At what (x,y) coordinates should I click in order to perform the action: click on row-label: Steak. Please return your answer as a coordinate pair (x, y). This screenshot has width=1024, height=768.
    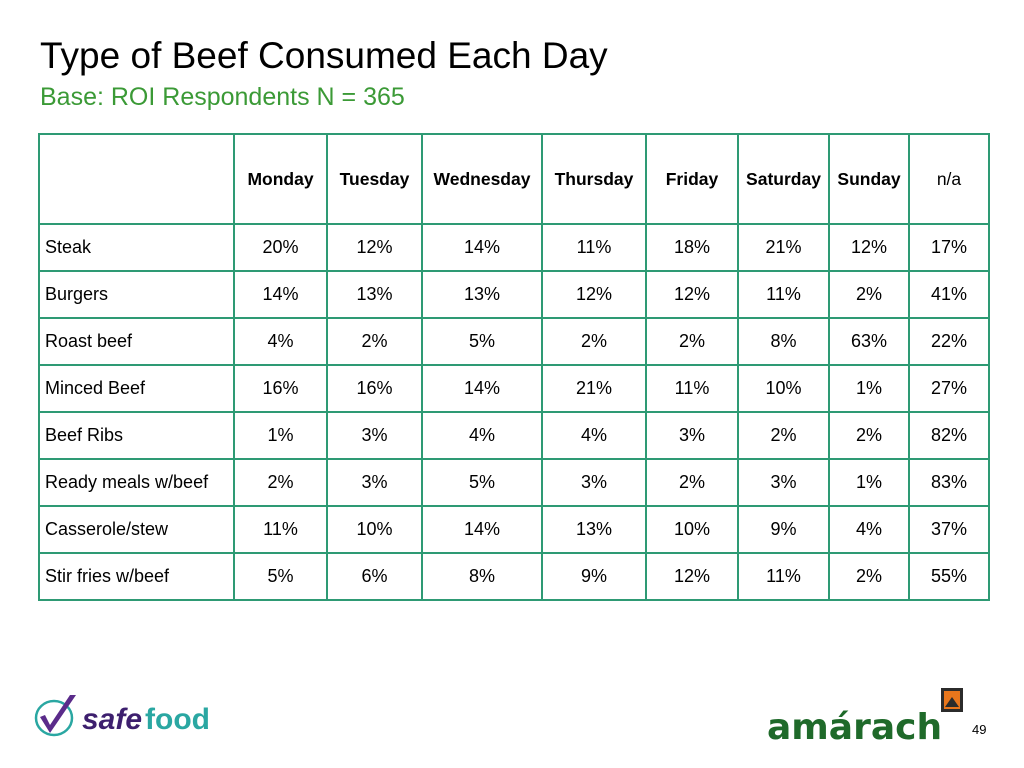
    Looking at the image, I should click on (136, 247).